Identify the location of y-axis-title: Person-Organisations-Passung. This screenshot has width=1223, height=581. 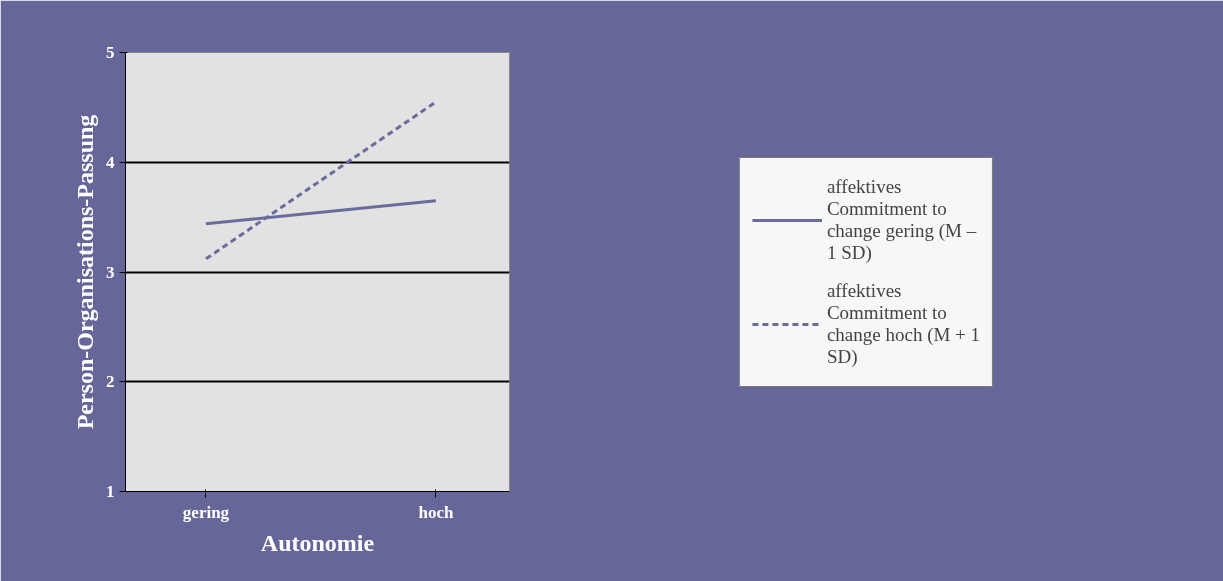
(85, 272).